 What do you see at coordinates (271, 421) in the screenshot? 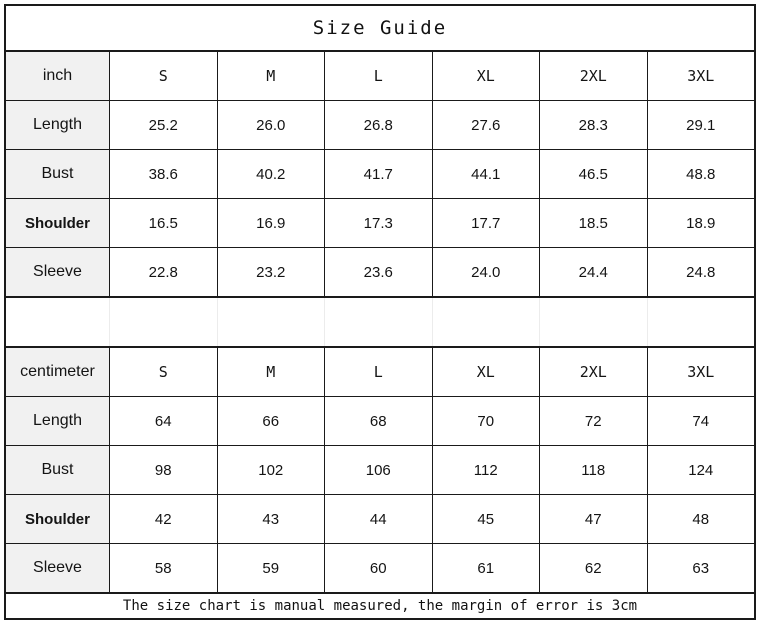
I see `cm-length-m: 66` at bounding box center [271, 421].